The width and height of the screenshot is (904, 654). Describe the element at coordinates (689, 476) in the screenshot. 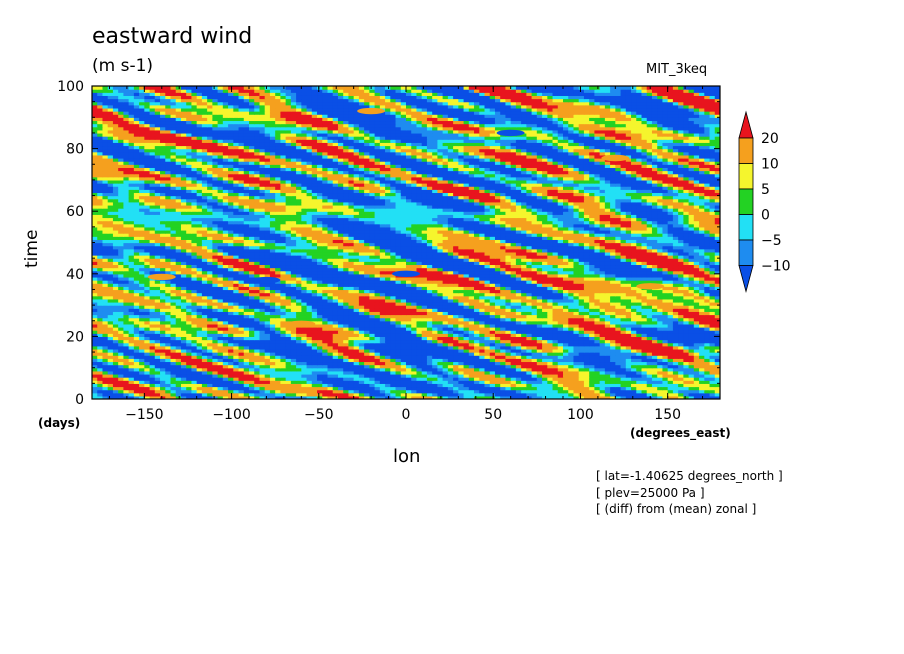

I see `info-latitude: [ lat=-1.40625 degrees_north ]` at that location.